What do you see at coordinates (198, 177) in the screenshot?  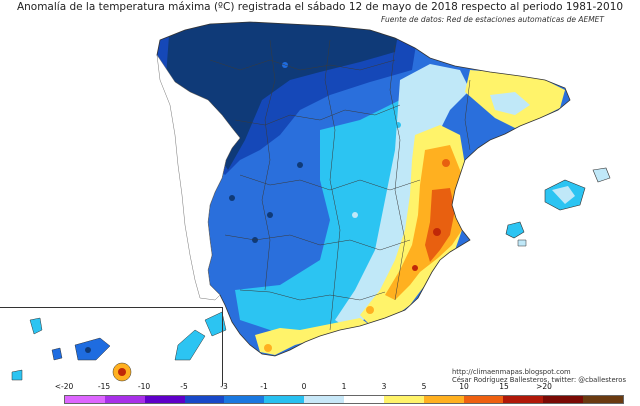 I see `portugal` at bounding box center [198, 177].